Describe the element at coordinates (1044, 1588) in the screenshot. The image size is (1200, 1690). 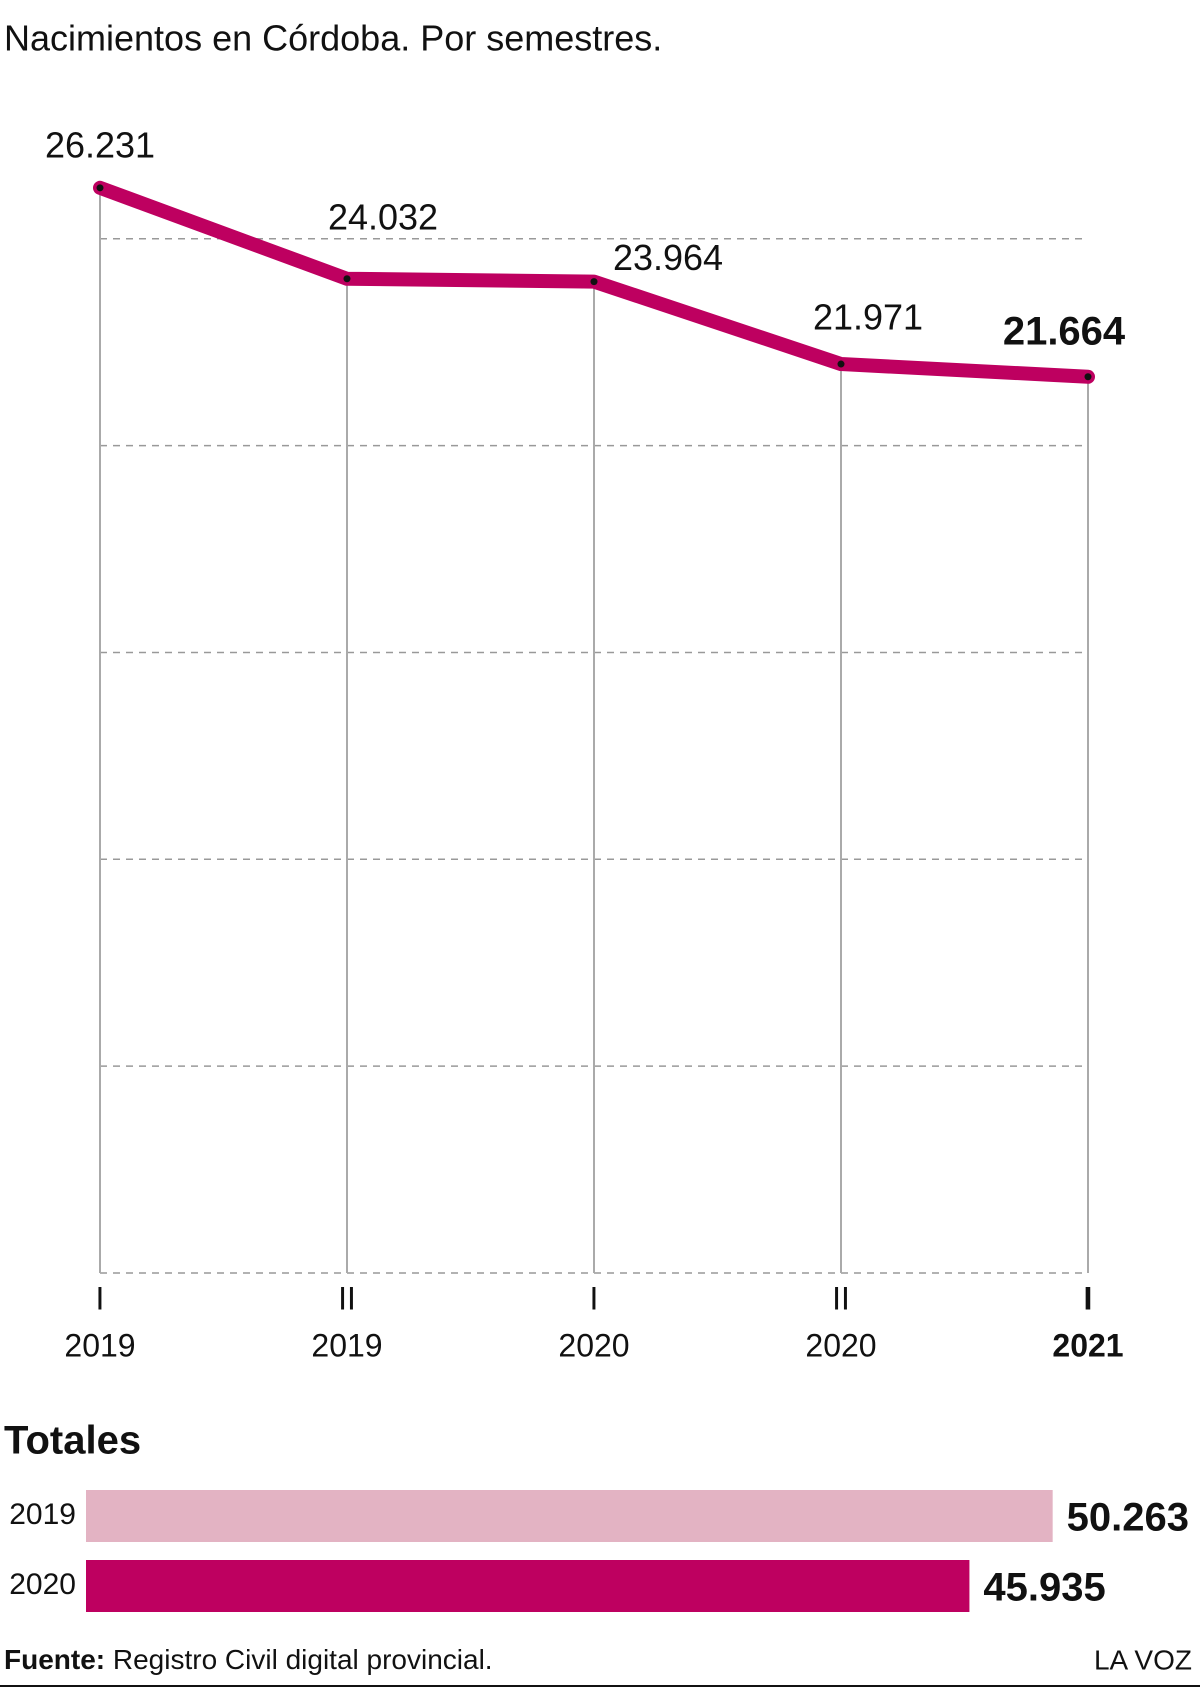
I see `value-label: 45.935` at that location.